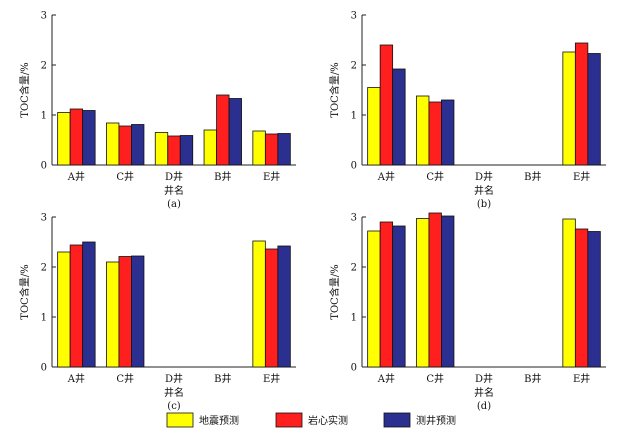 The image size is (624, 438). What do you see at coordinates (484, 204) in the screenshot?
I see `panel-caption: (b)` at bounding box center [484, 204].